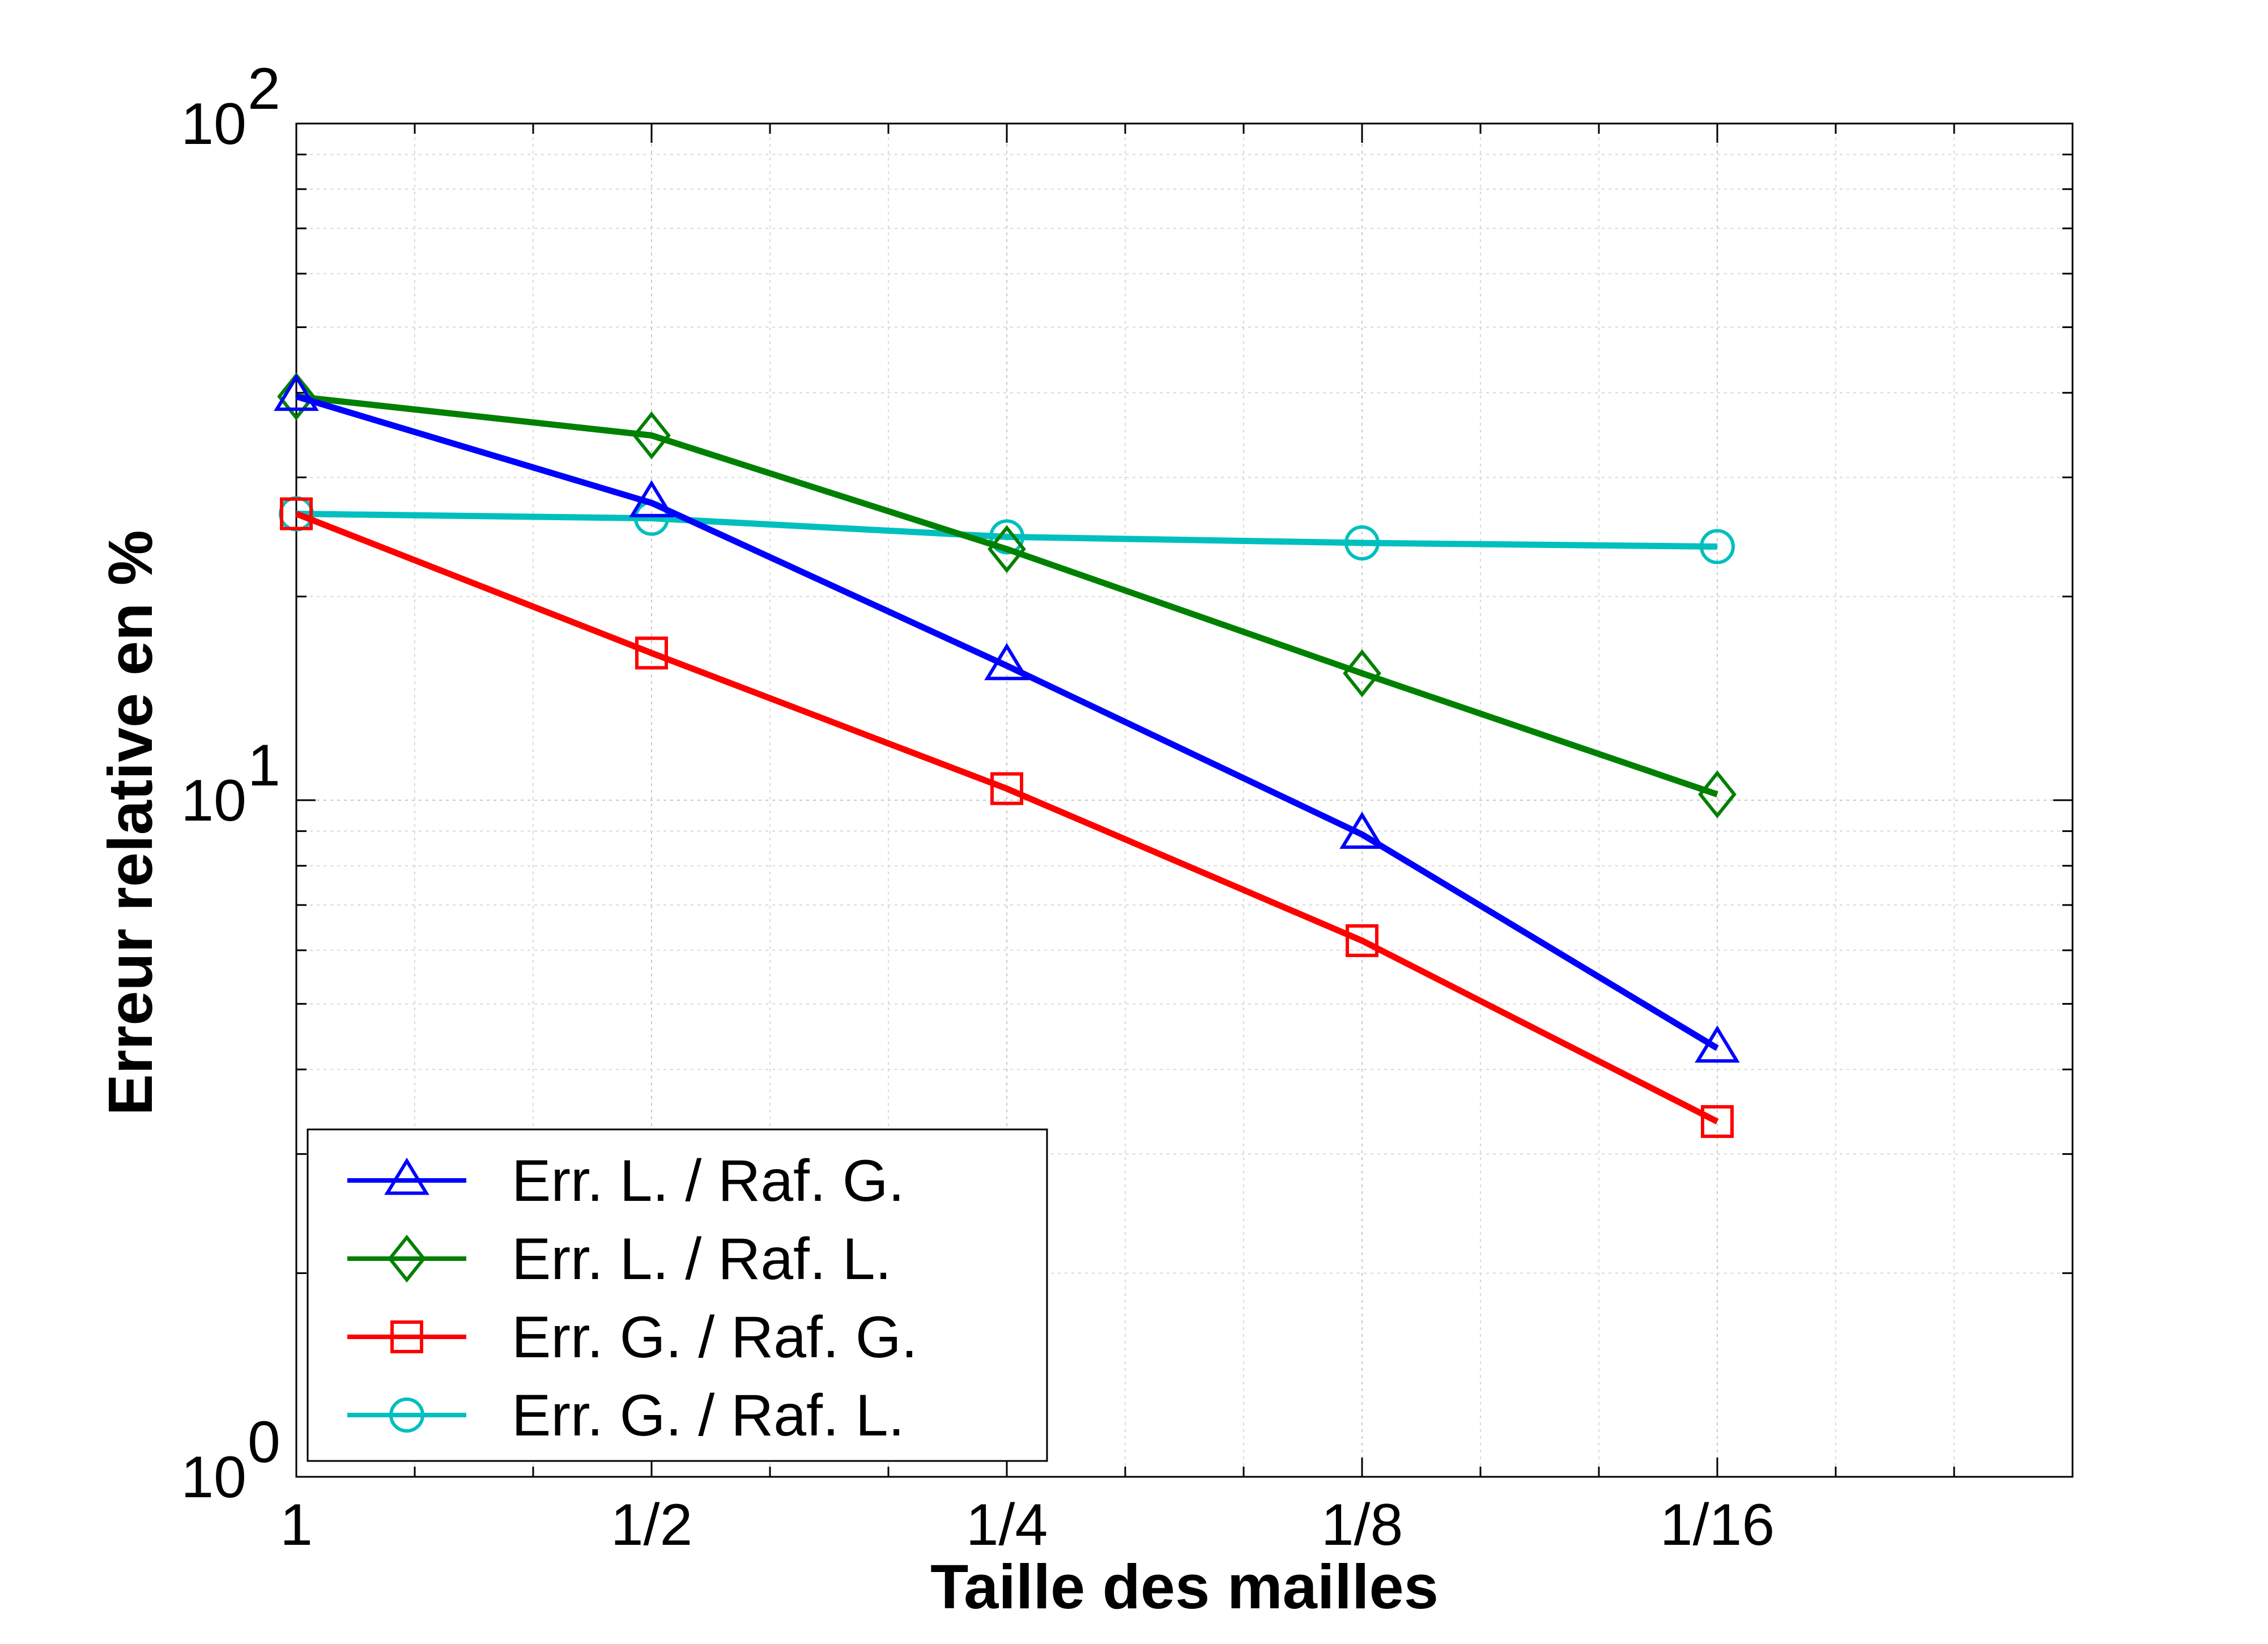  Describe the element at coordinates (264, 1442) in the screenshot. I see `y-tick-exponent: 0` at that location.